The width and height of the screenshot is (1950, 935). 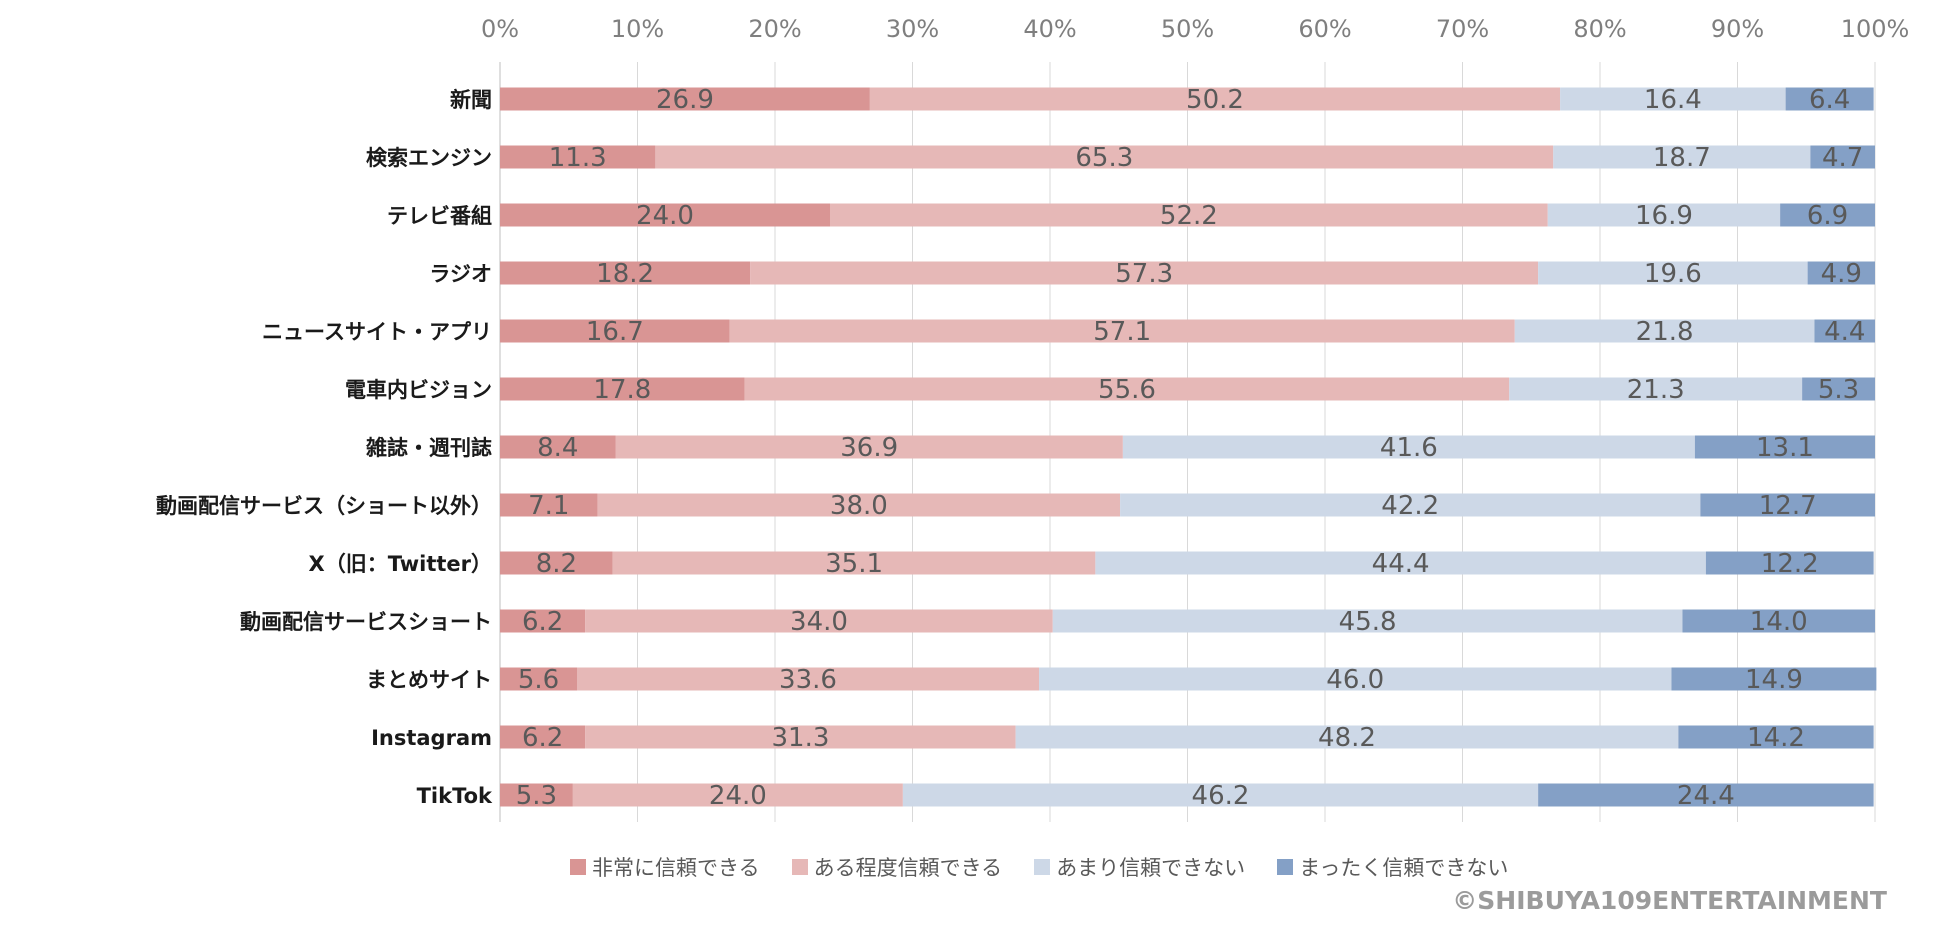 I want to click on x-tick-label: 20%, so click(x=774, y=29).